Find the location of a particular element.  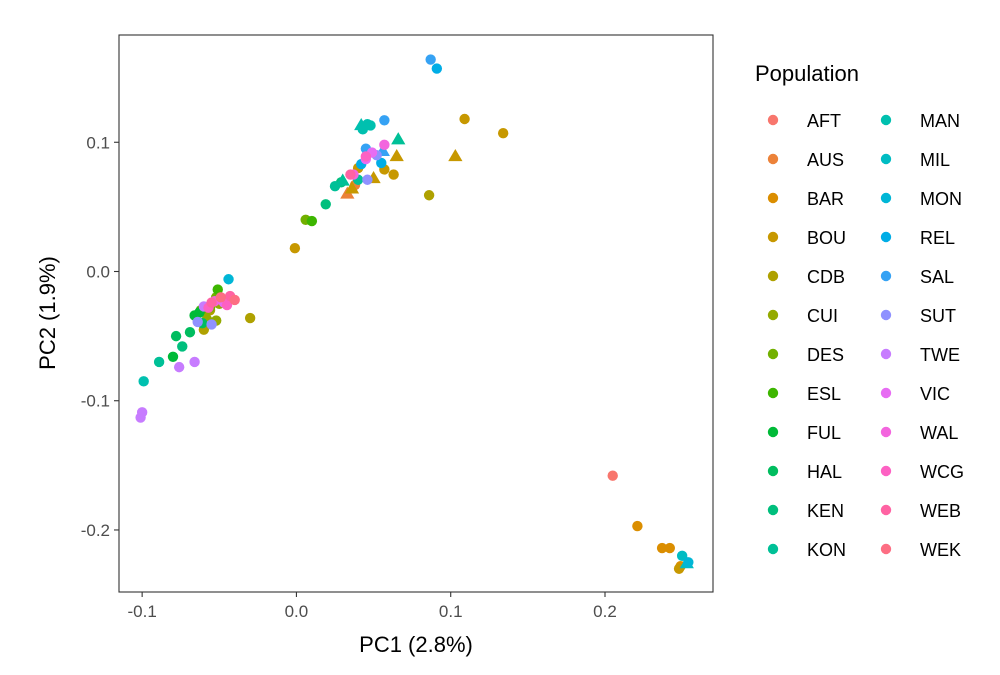

legend-key-cdb is located at coordinates (773, 276).